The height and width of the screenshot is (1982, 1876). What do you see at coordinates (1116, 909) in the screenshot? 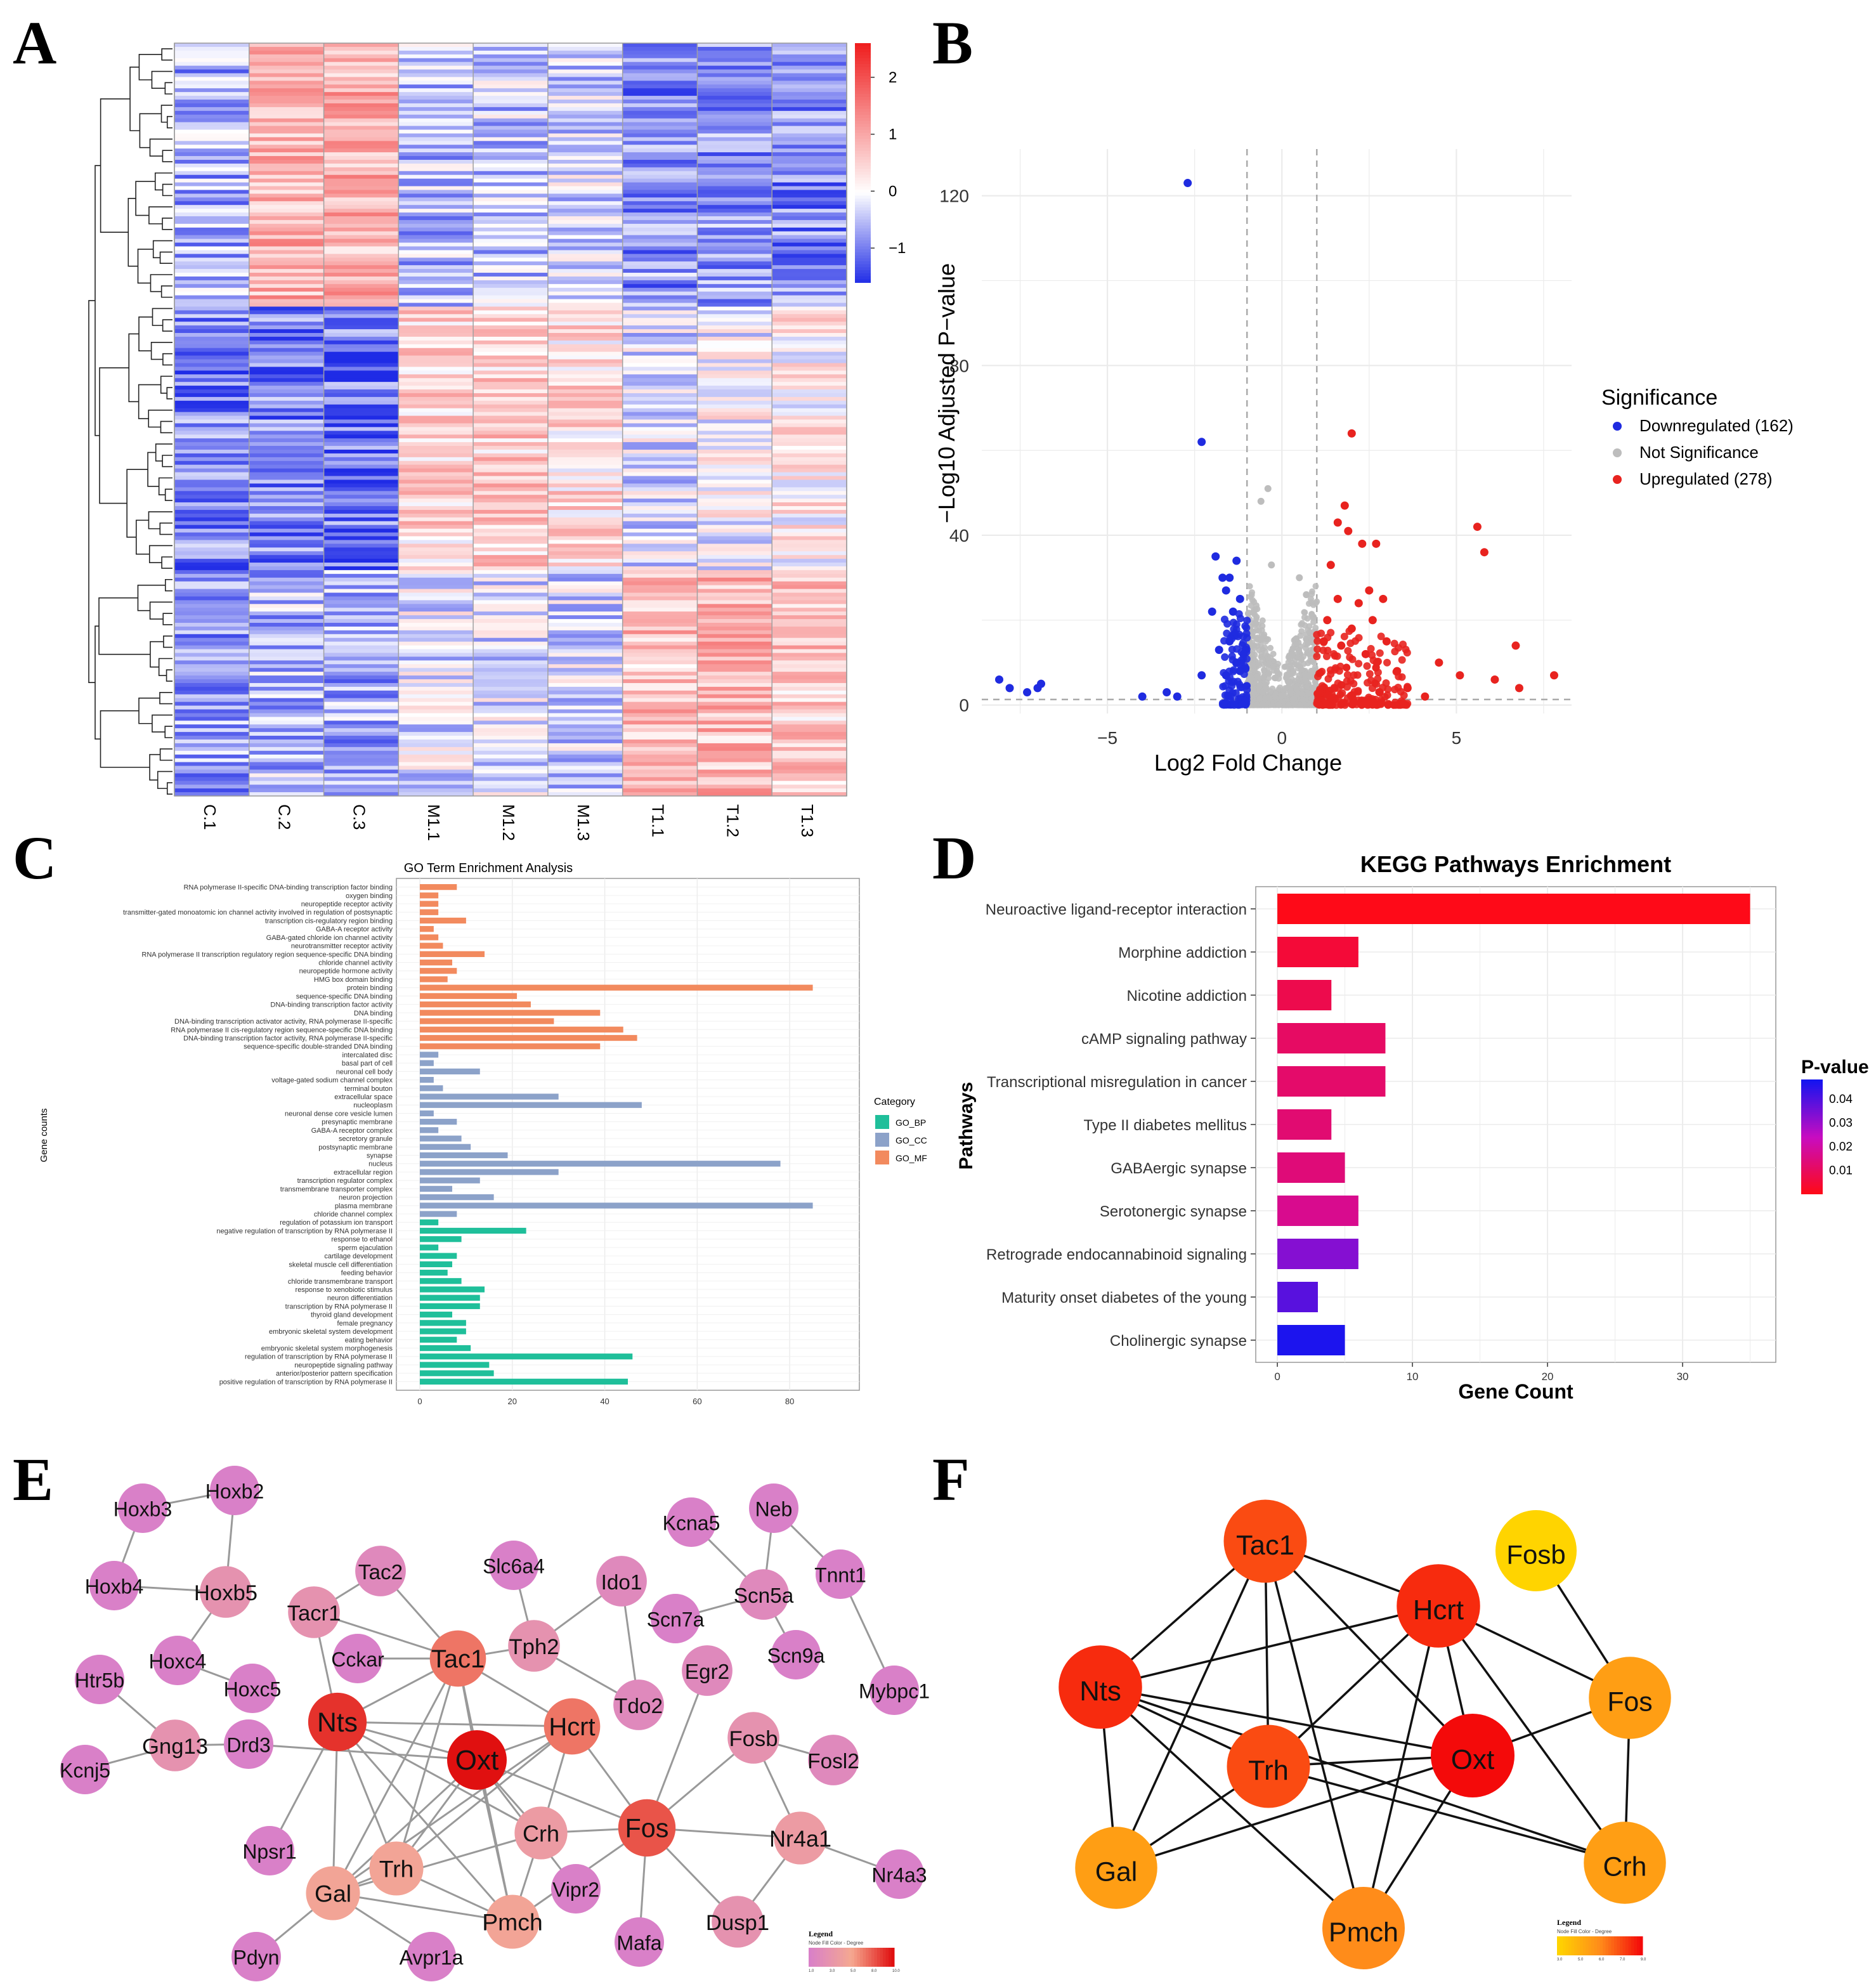
I see `pathway-label: Neuroactive ligand-receptor interaction` at bounding box center [1116, 909].